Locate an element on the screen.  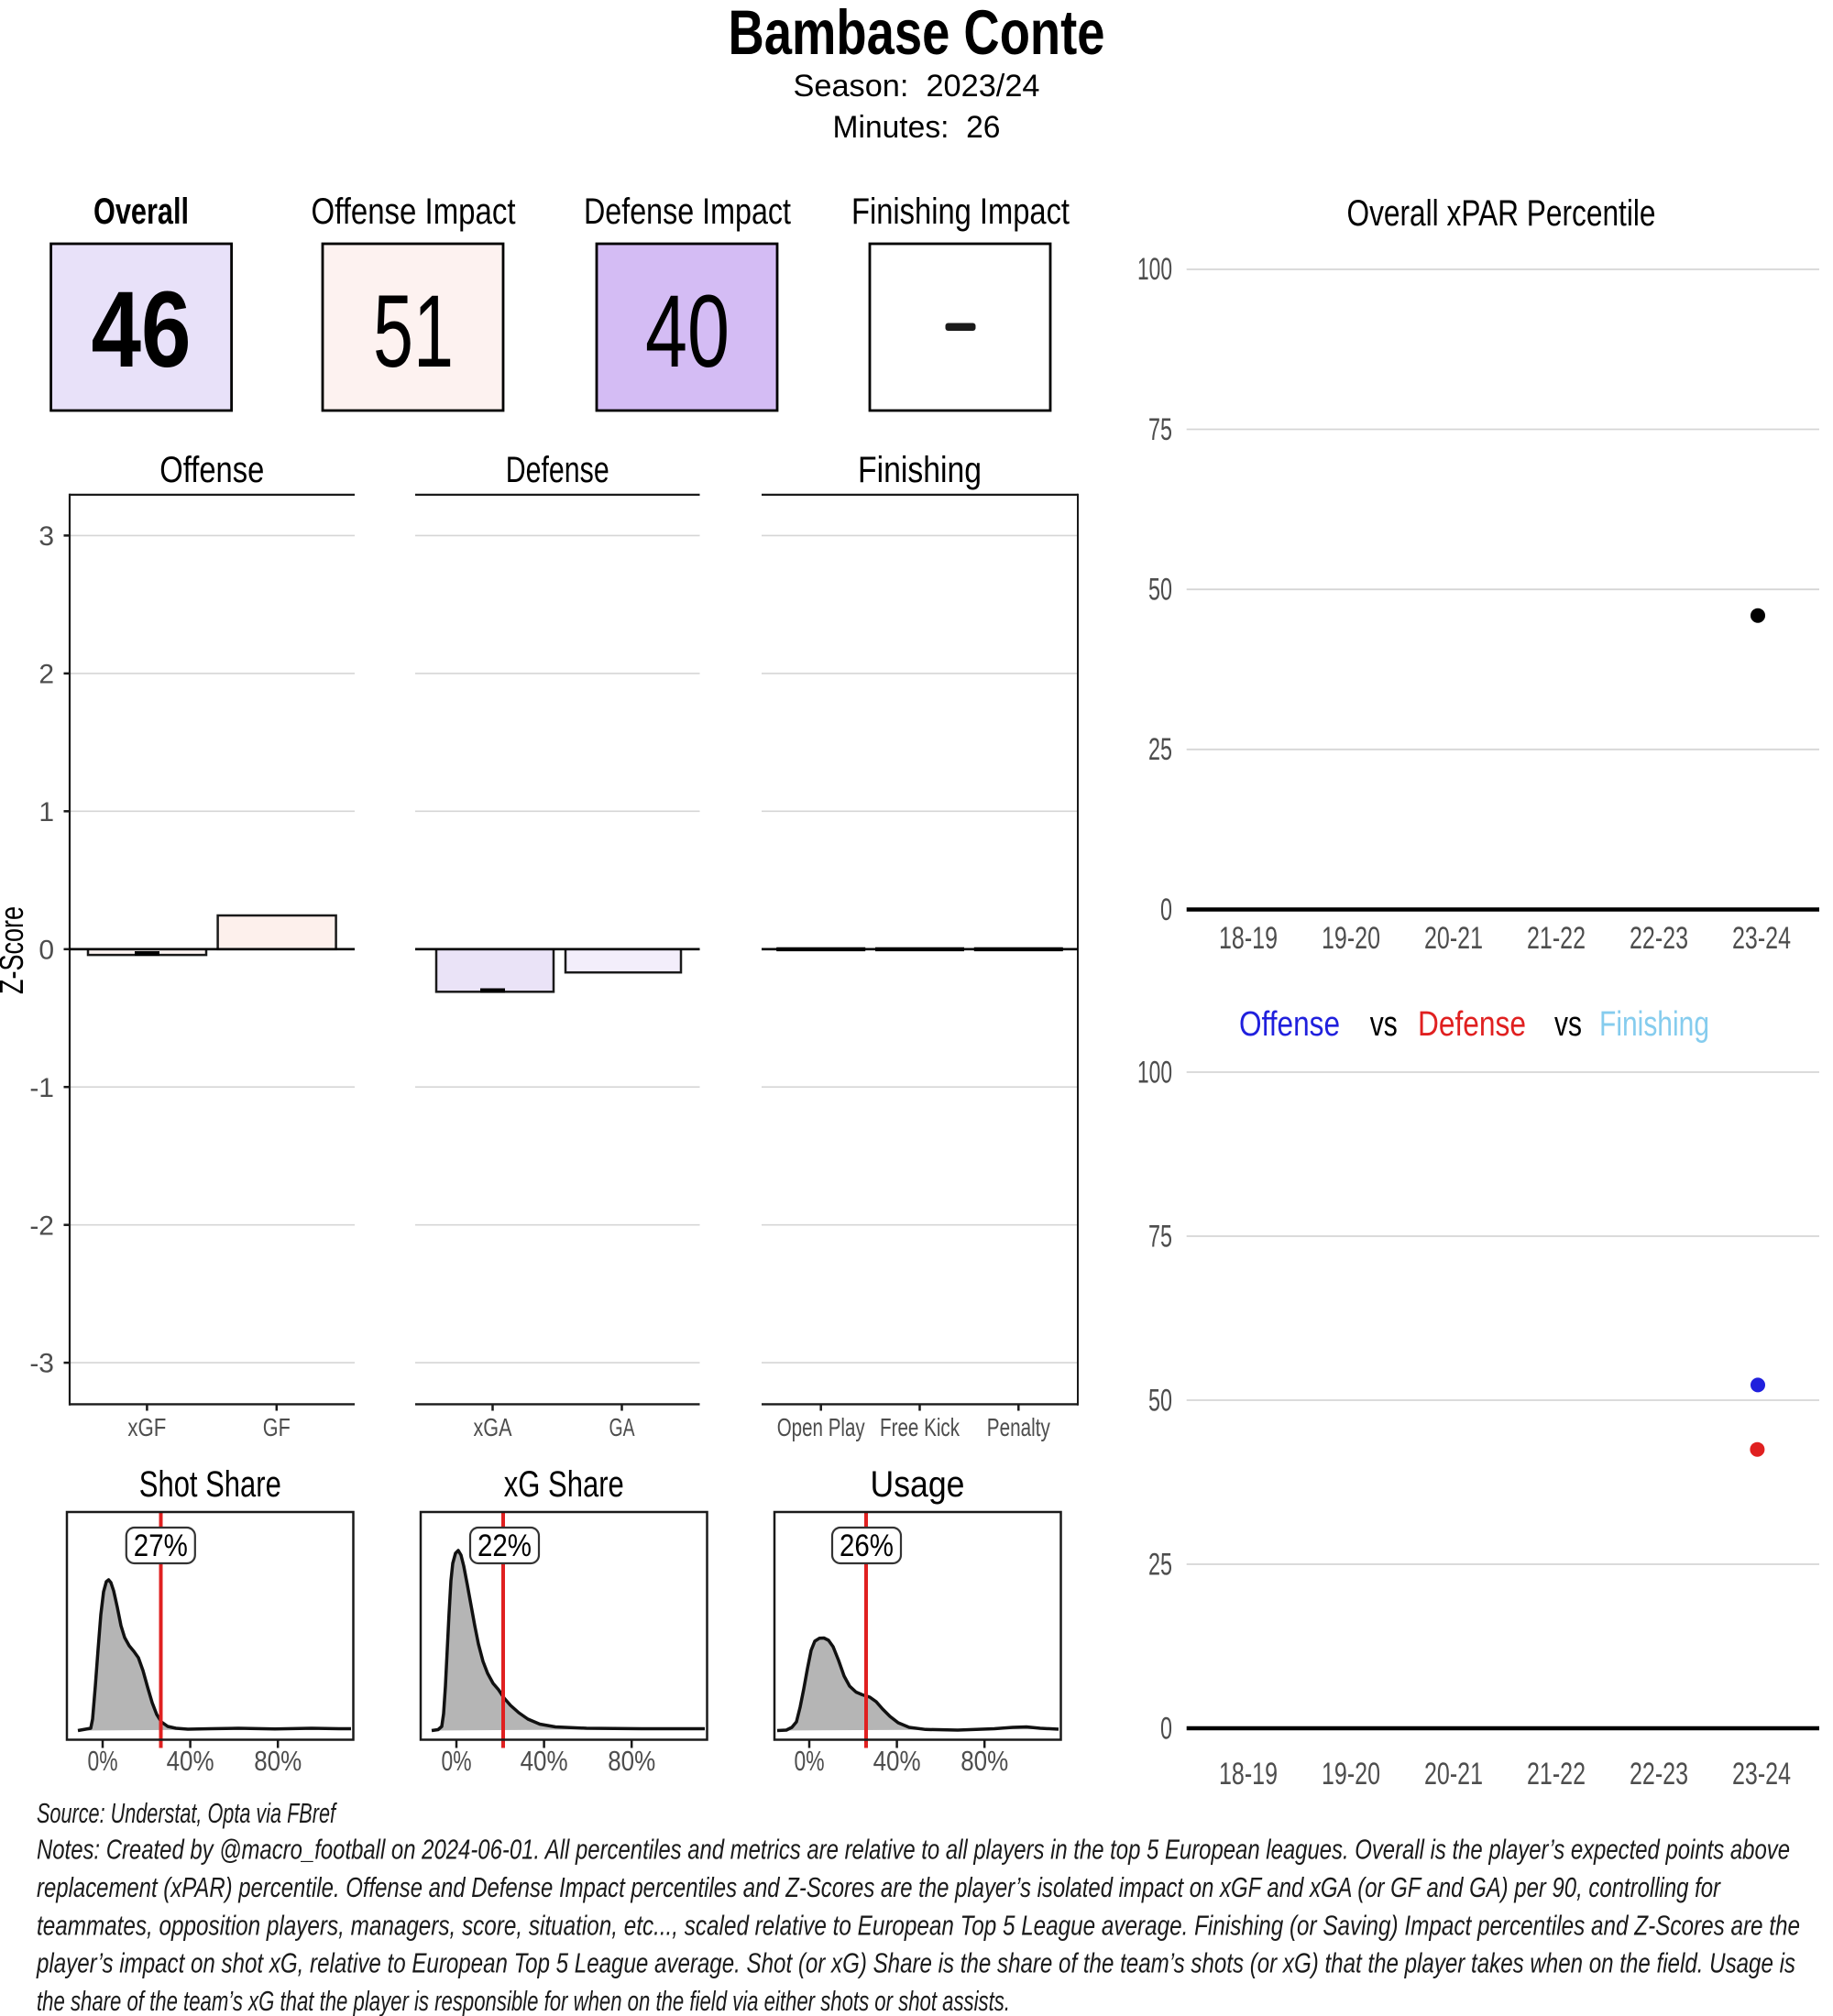
svg-text: 51 is located at coordinates (413, 331).